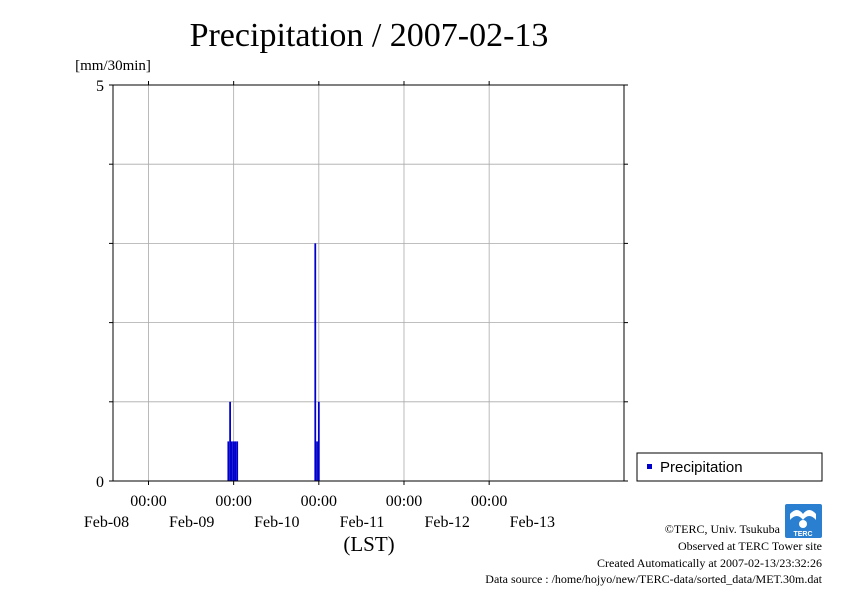  What do you see at coordinates (446, 522) in the screenshot?
I see `x-tick-date-label: Feb-12` at bounding box center [446, 522].